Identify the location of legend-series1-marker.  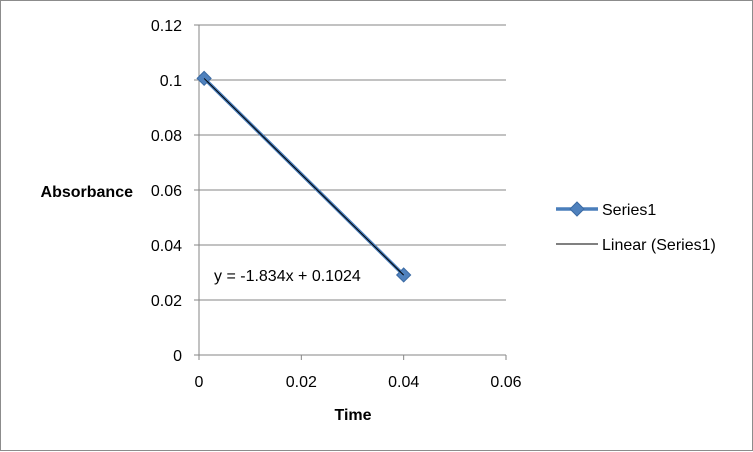
(577, 209).